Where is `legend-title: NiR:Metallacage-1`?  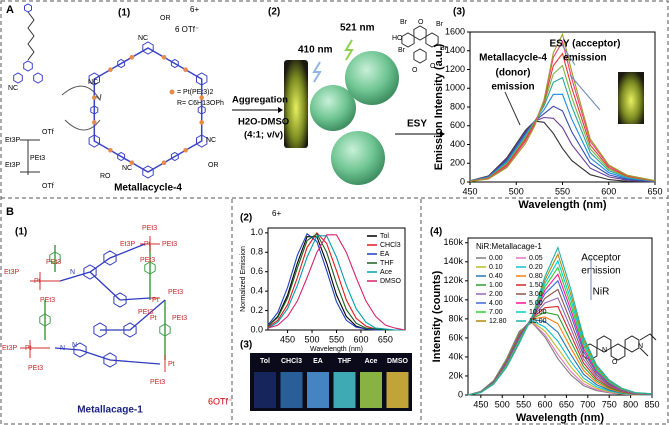 legend-title: NiR:Metallacage-1 is located at coordinates (509, 246).